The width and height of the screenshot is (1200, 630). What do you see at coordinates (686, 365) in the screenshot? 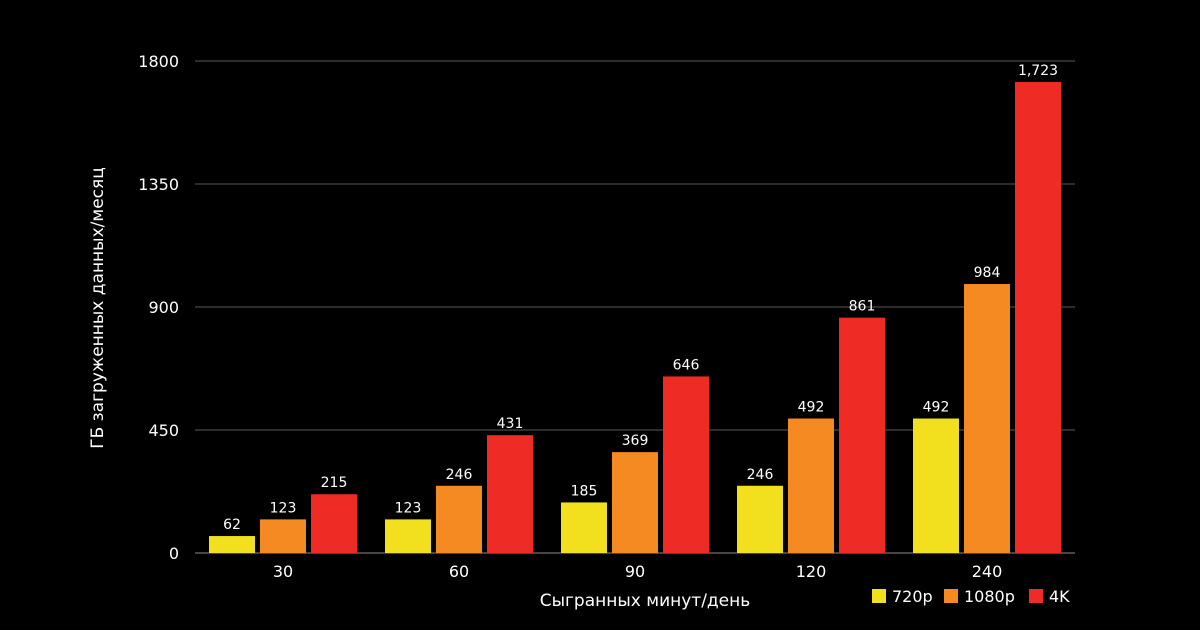
I see `value-label-4K-90: 646` at bounding box center [686, 365].